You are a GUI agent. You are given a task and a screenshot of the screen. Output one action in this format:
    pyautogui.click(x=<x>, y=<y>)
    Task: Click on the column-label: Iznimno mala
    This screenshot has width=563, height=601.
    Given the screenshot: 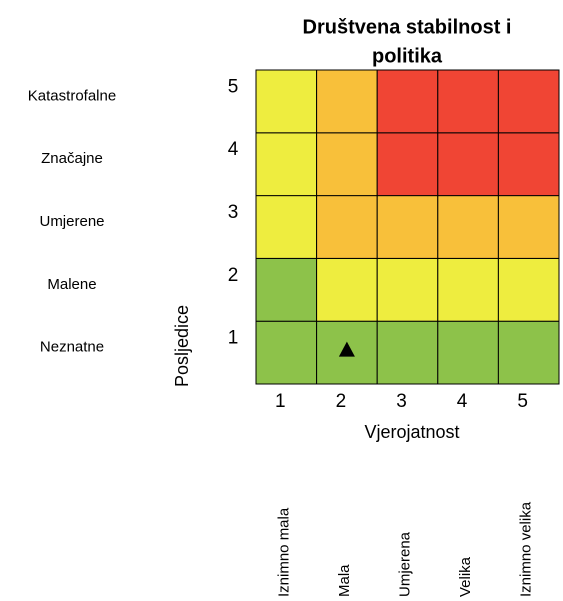 What is the action you would take?
    pyautogui.click(x=283, y=552)
    